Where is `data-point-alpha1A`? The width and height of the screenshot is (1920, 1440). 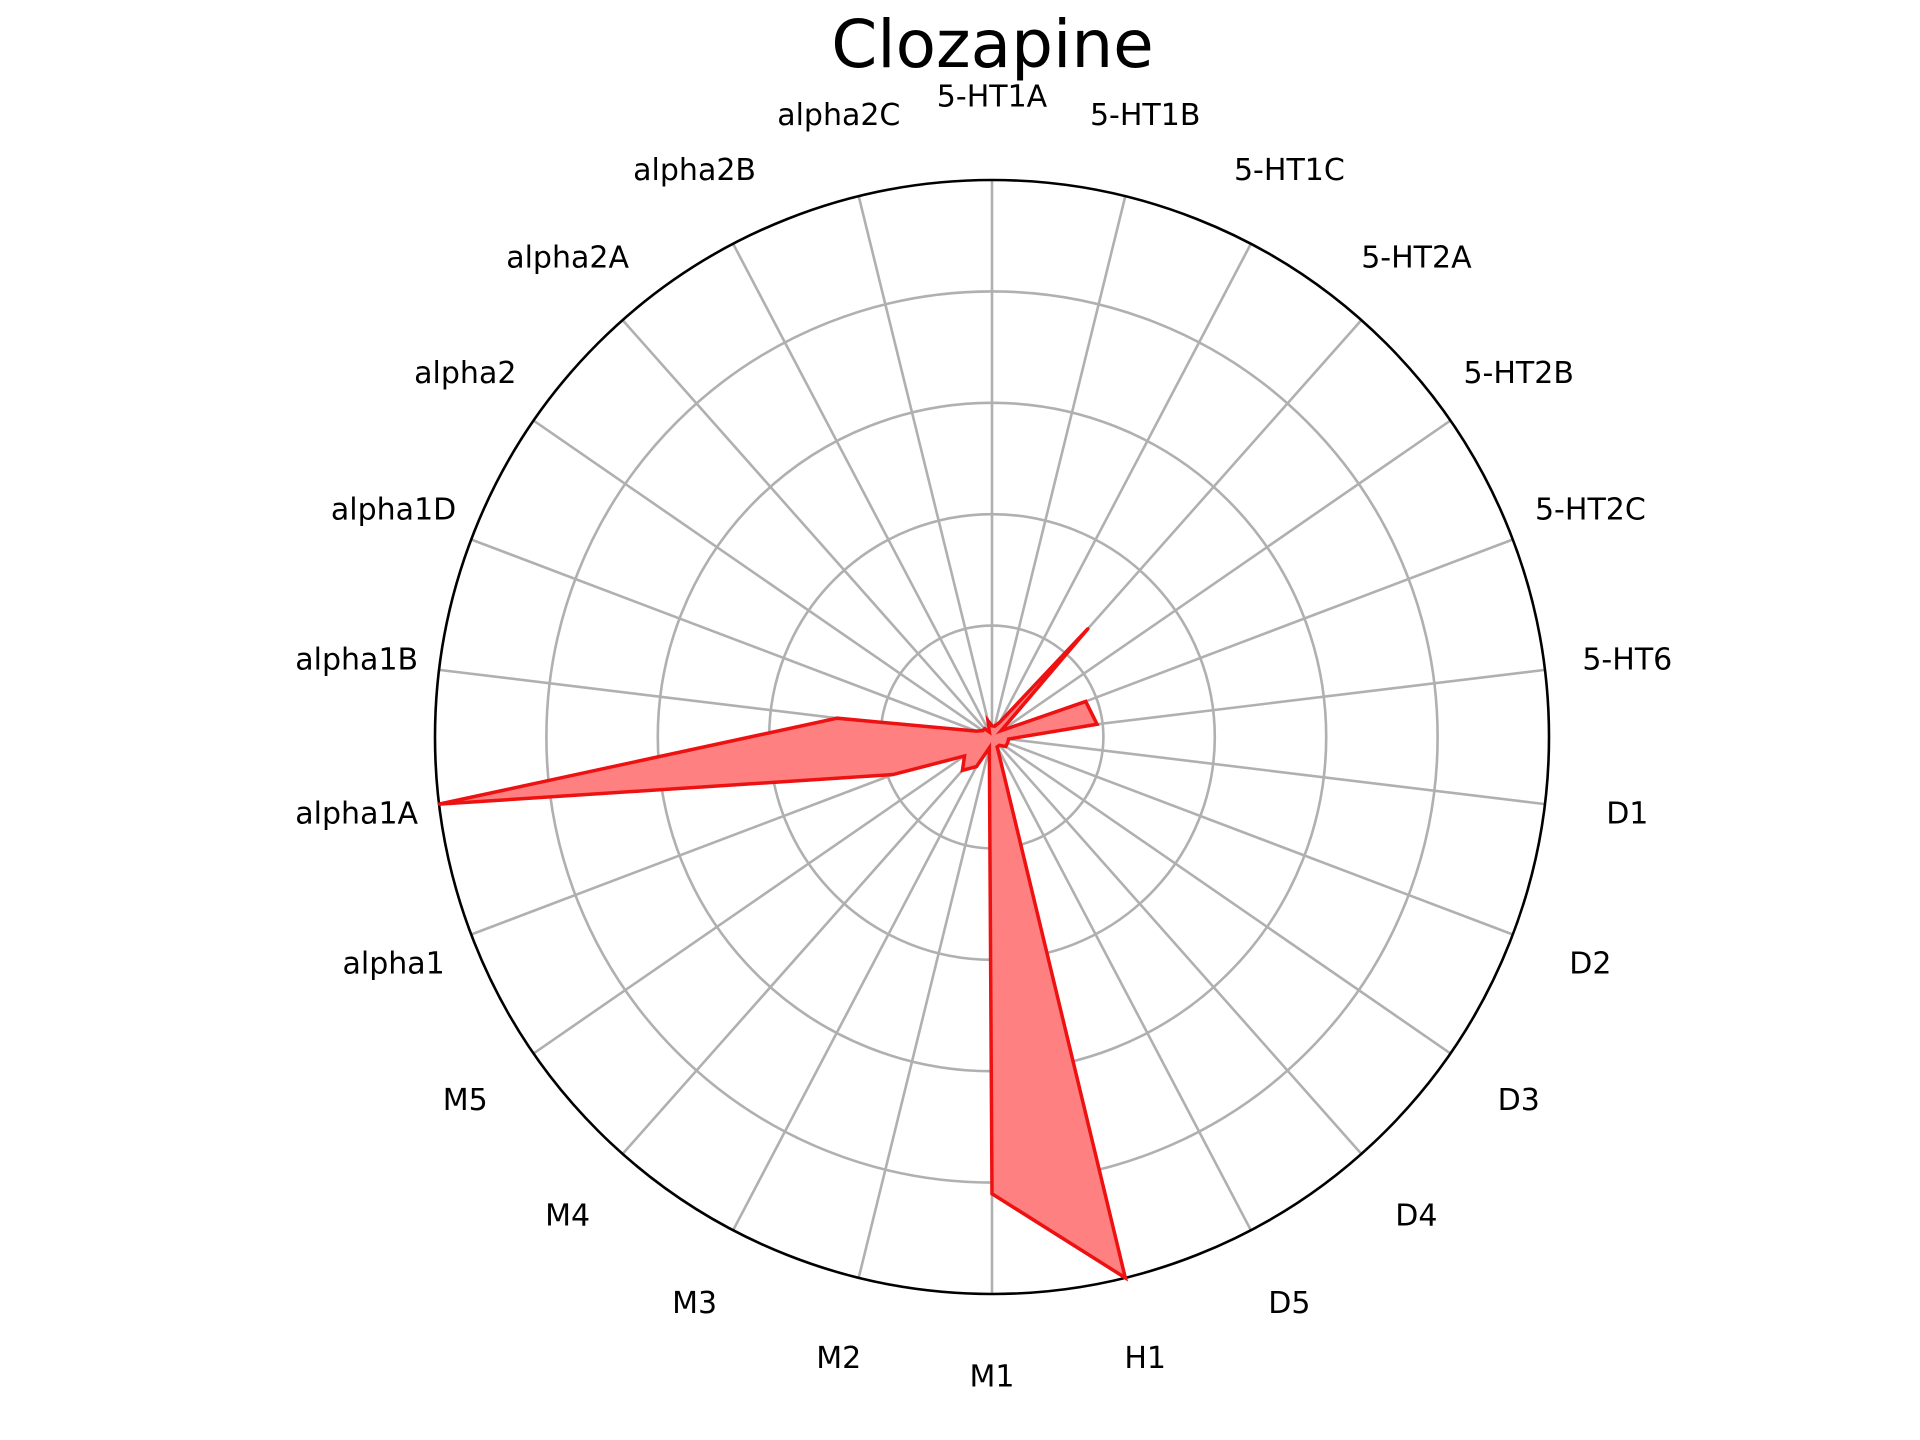 data-point-alpha1A is located at coordinates (439, 804).